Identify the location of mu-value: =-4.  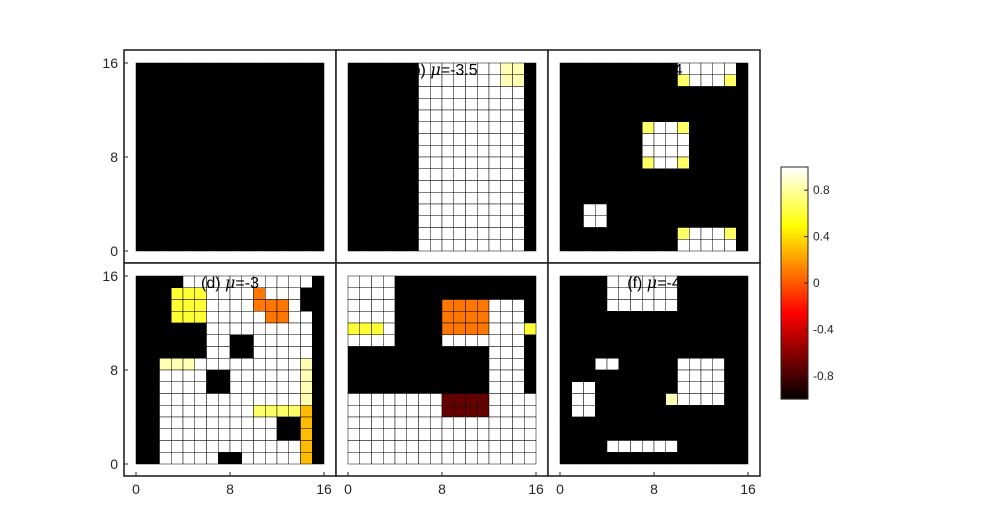
(671, 70).